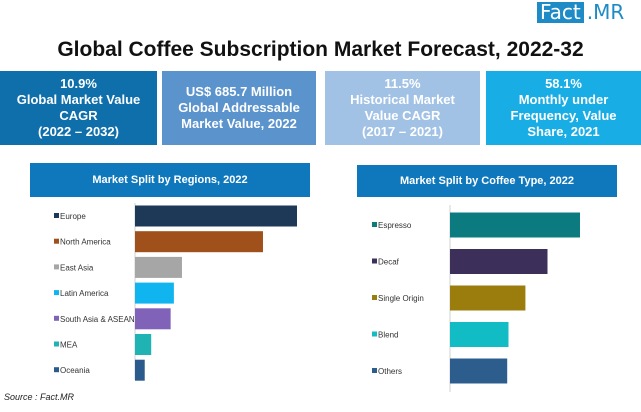 Image resolution: width=641 pixels, height=412 pixels. What do you see at coordinates (140, 370) in the screenshot?
I see `bar-oceania` at bounding box center [140, 370].